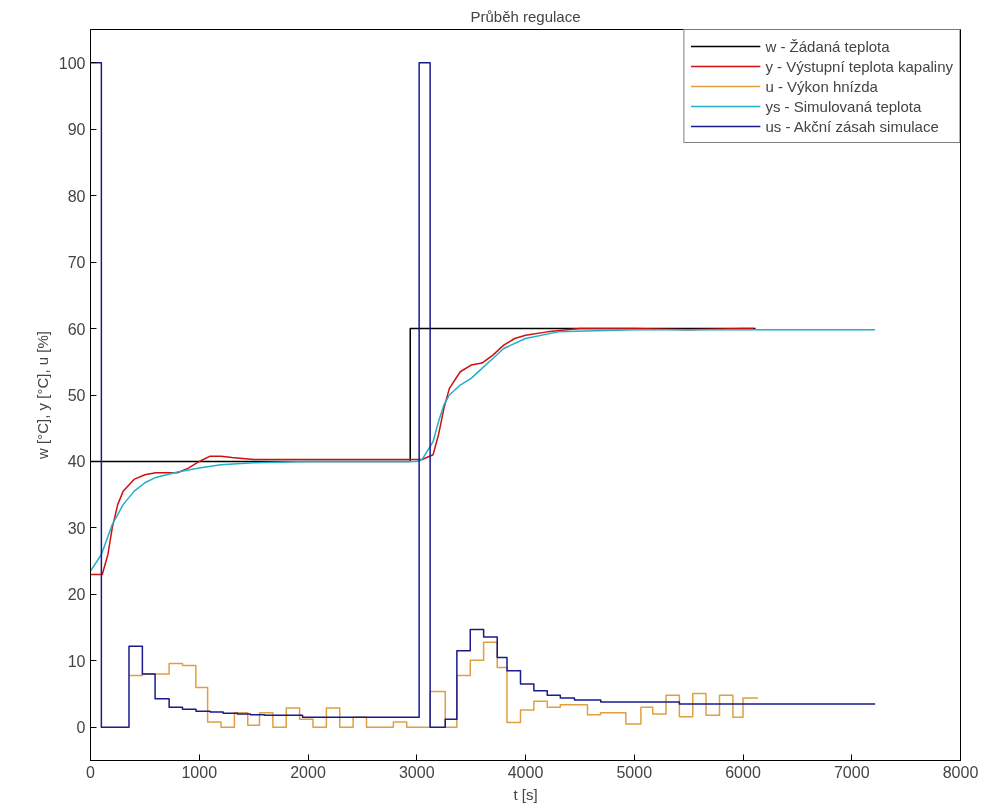 This screenshot has width=1006, height=811. What do you see at coordinates (859, 66) in the screenshot?
I see `legend-label: y - Výstupní teplota kapaliny` at bounding box center [859, 66].